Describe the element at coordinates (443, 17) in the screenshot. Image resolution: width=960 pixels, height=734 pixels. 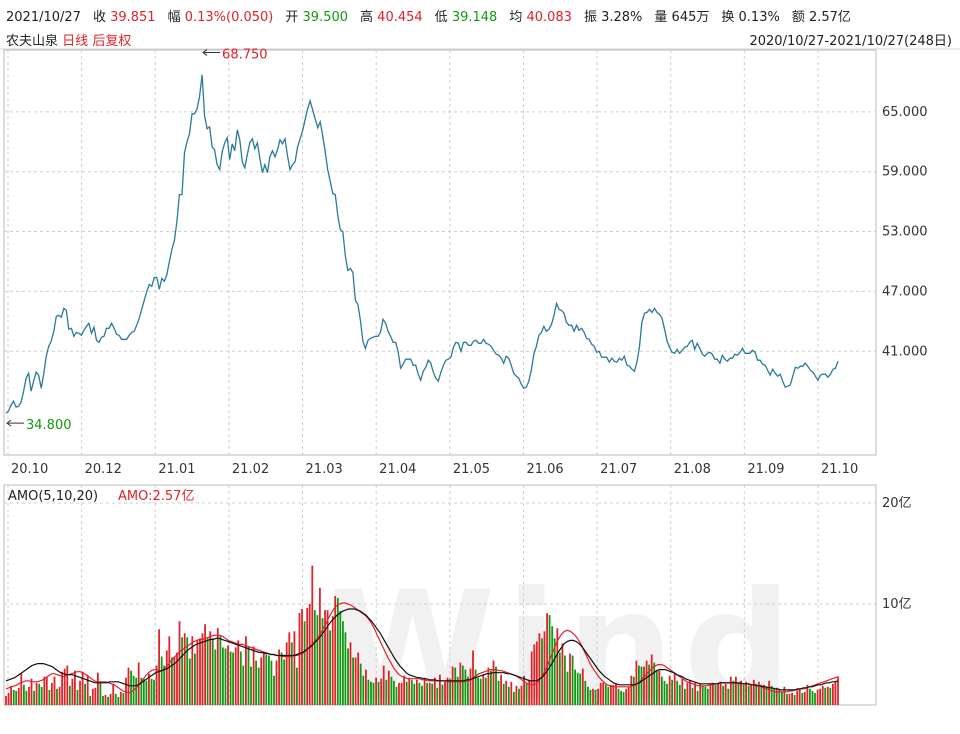
I see `quote-item-label: 低` at that location.